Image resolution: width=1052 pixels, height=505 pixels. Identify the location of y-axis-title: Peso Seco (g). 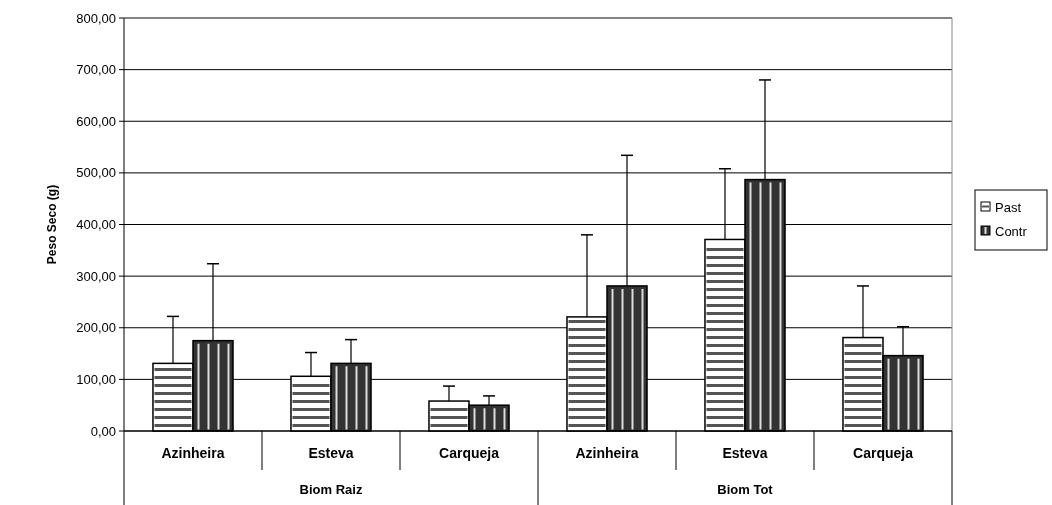
(52, 224).